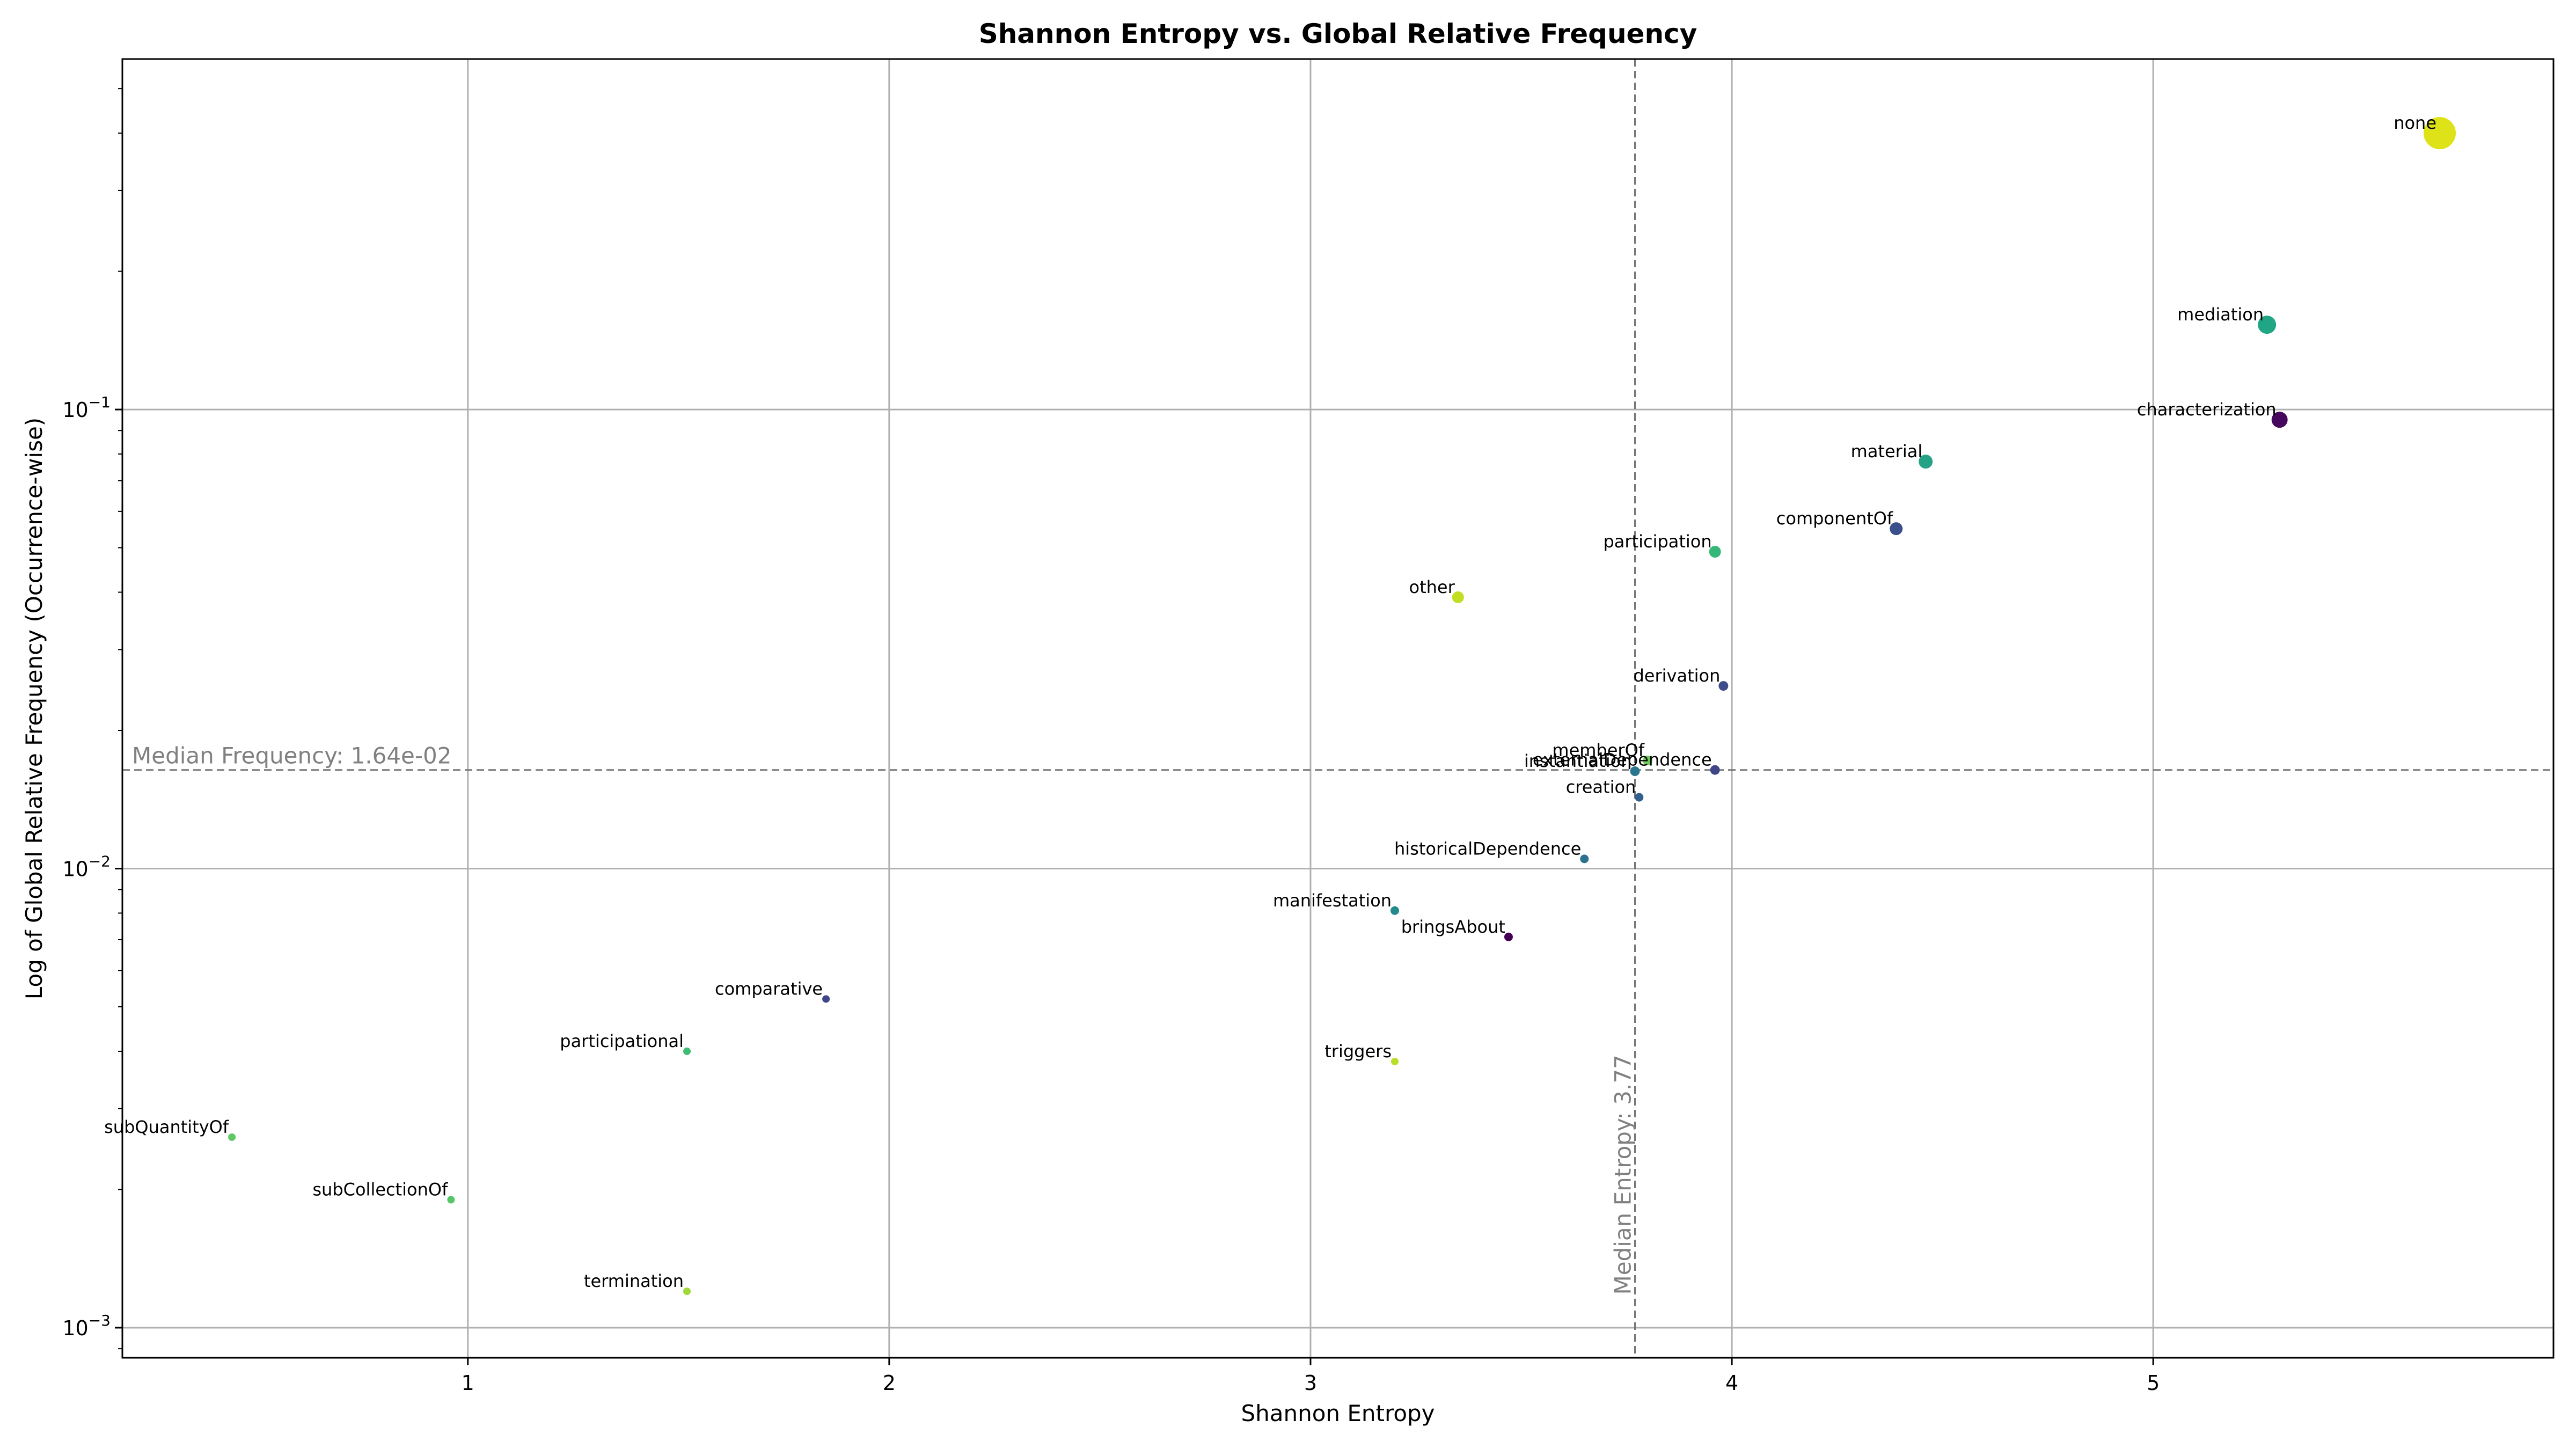 The height and width of the screenshot is (1449, 2576). What do you see at coordinates (1358, 1051) in the screenshot?
I see `point-label: triggers` at bounding box center [1358, 1051].